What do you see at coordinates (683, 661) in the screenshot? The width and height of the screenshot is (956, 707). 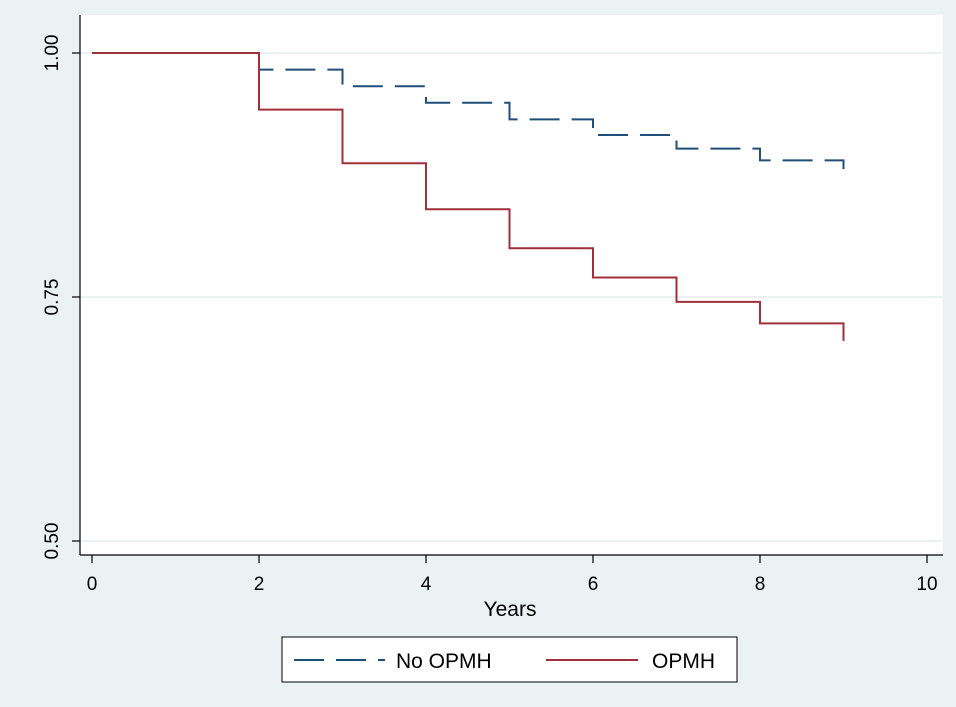 I see `legend-label-opmh: OPMH` at bounding box center [683, 661].